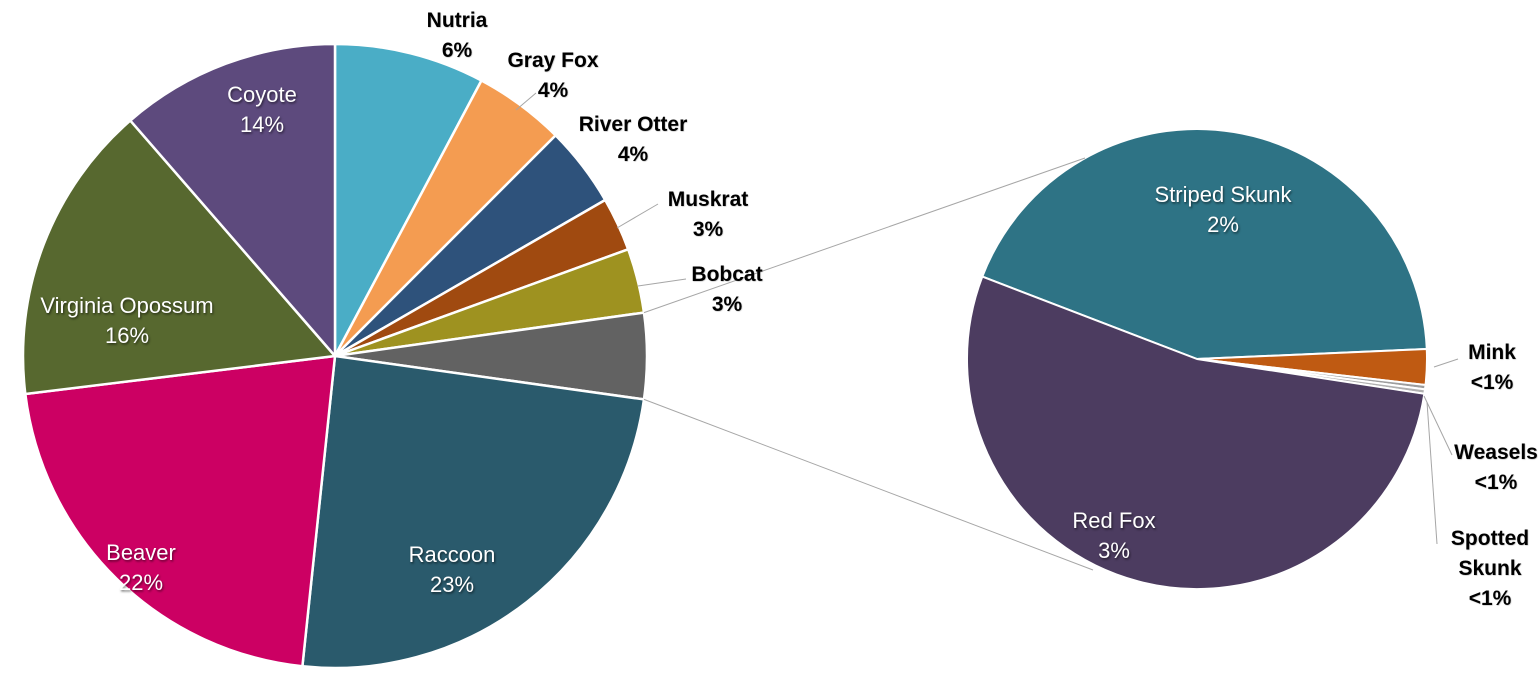 Image resolution: width=1540 pixels, height=681 pixels. Describe the element at coordinates (637, 216) in the screenshot. I see `leader-line-muskrat` at that location.